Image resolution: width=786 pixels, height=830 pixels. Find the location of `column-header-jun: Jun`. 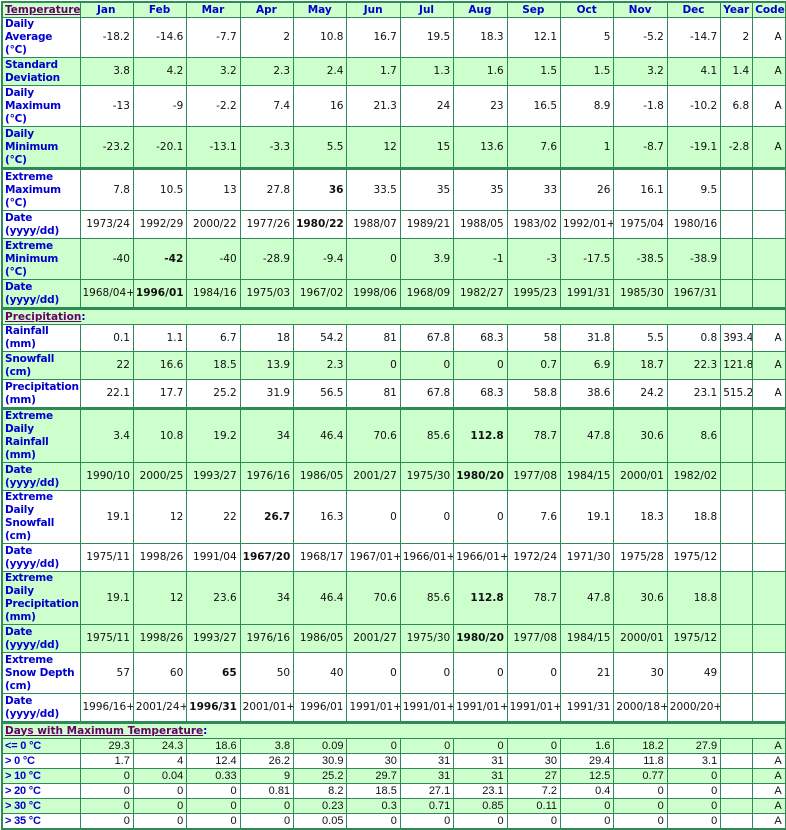

column-header-jun: Jun is located at coordinates (373, 9).